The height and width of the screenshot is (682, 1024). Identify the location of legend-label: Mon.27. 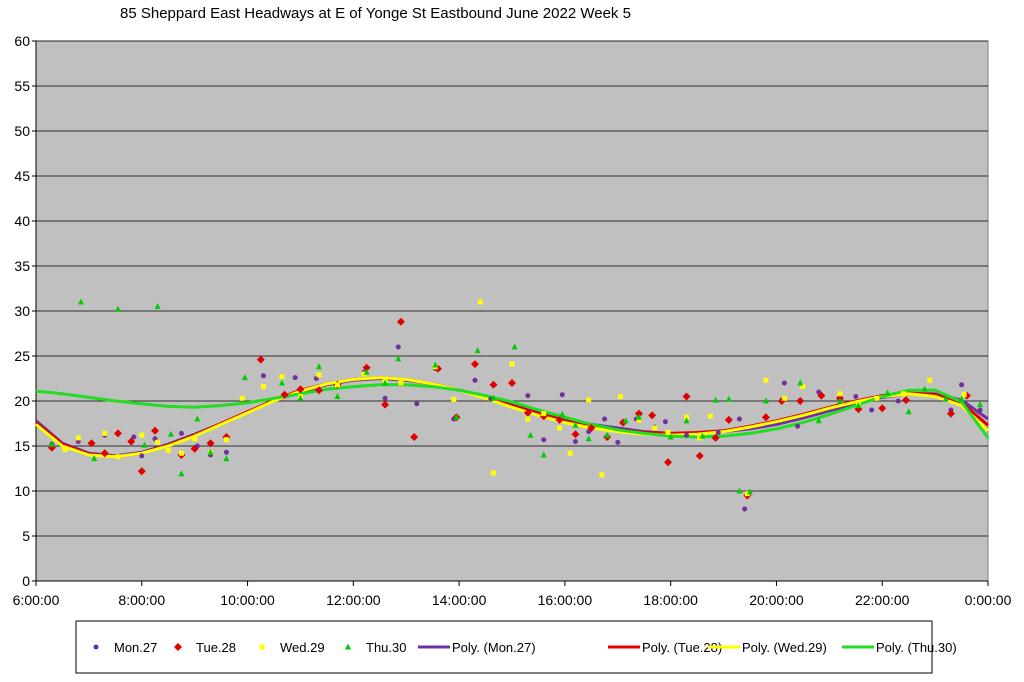
(135, 647).